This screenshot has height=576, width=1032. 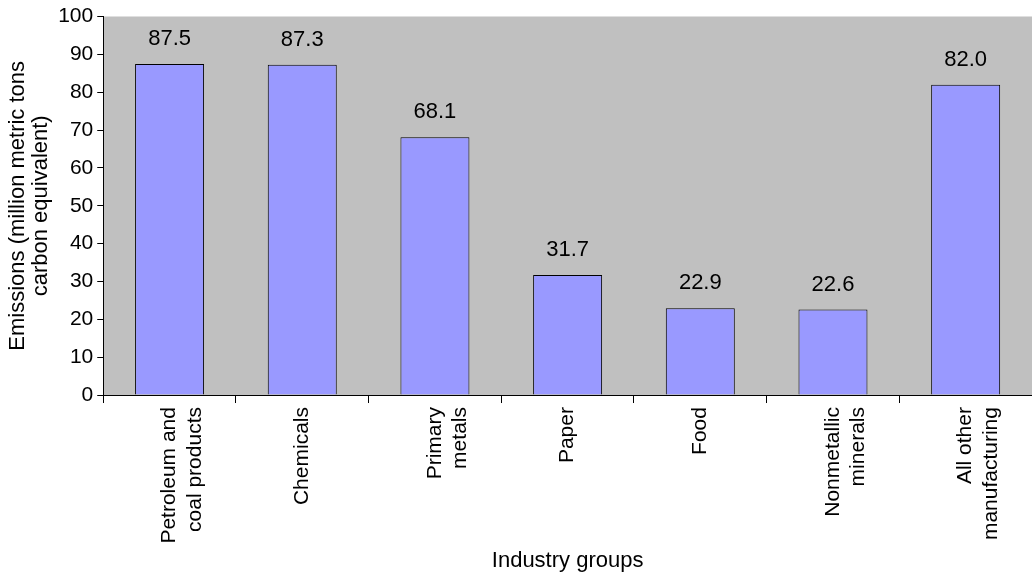 What do you see at coordinates (700, 282) in the screenshot?
I see `data-label: 22.9` at bounding box center [700, 282].